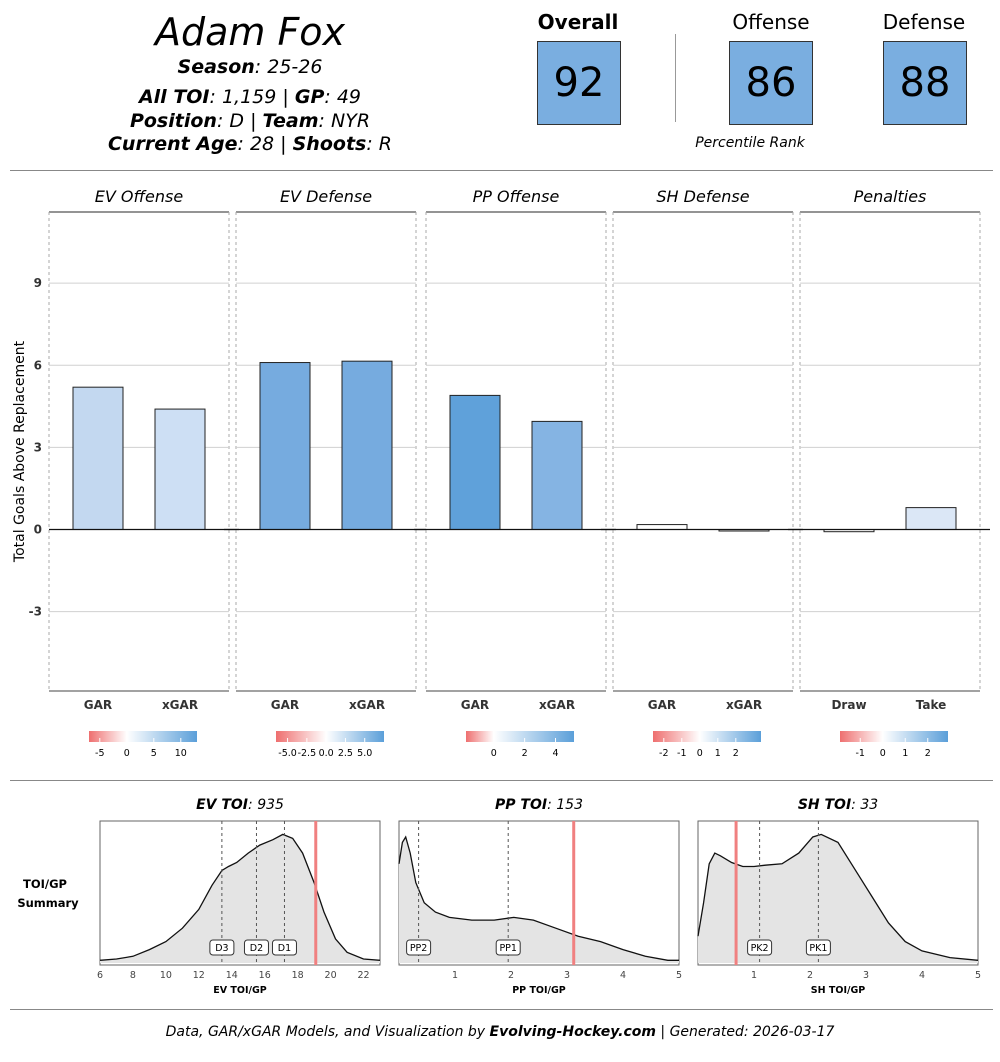 This screenshot has height=1062, width=1000. I want to click on x-tick-label: 3, so click(866, 975).